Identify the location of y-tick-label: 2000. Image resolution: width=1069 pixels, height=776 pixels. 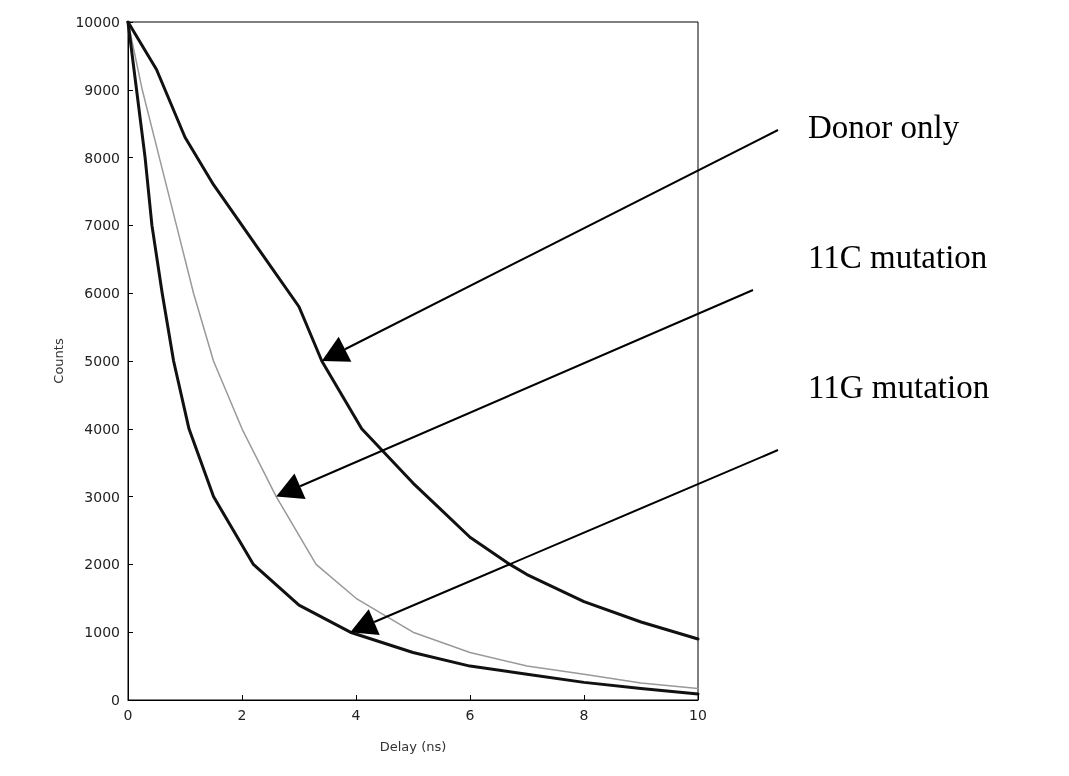
(102, 564).